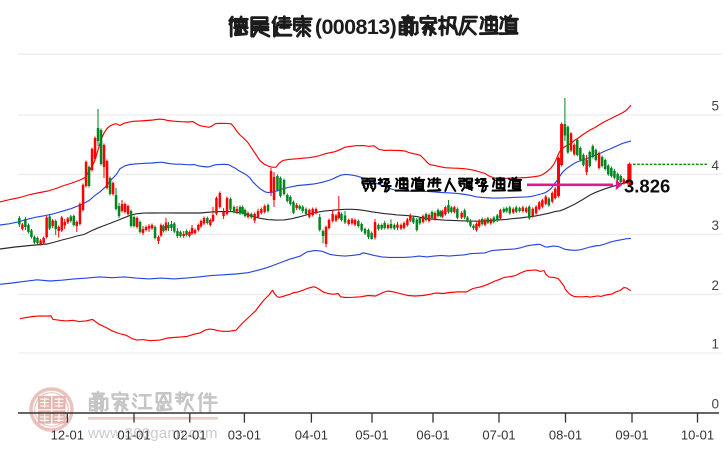 The image size is (726, 455). I want to click on svg-text: 1, so click(715, 344).